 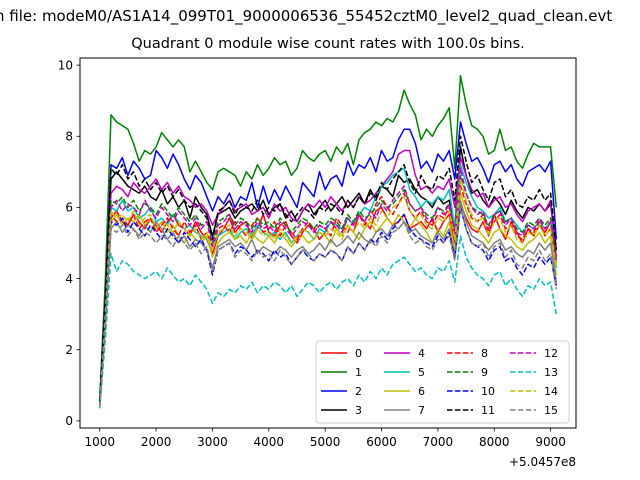 What do you see at coordinates (488, 410) in the screenshot?
I see `legend-label-11: 11` at bounding box center [488, 410].